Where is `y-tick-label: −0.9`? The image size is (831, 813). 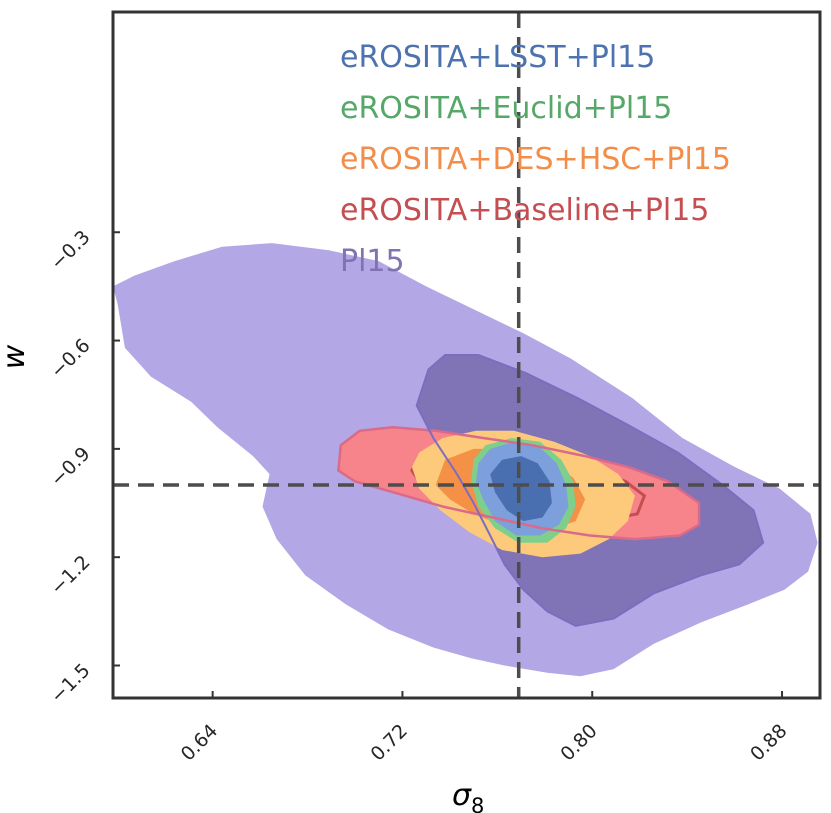
y-tick-label: −0.9 is located at coordinates (70, 467).